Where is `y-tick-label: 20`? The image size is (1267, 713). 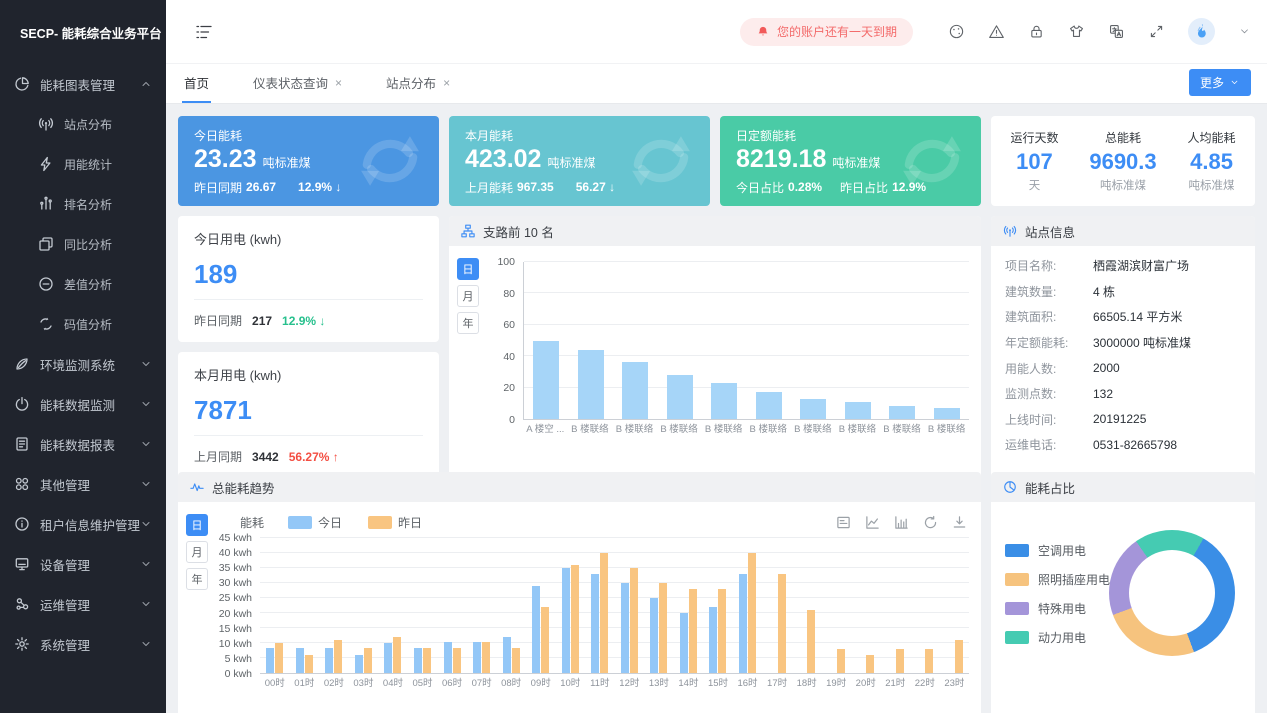 y-tick-label: 20 is located at coordinates (509, 388).